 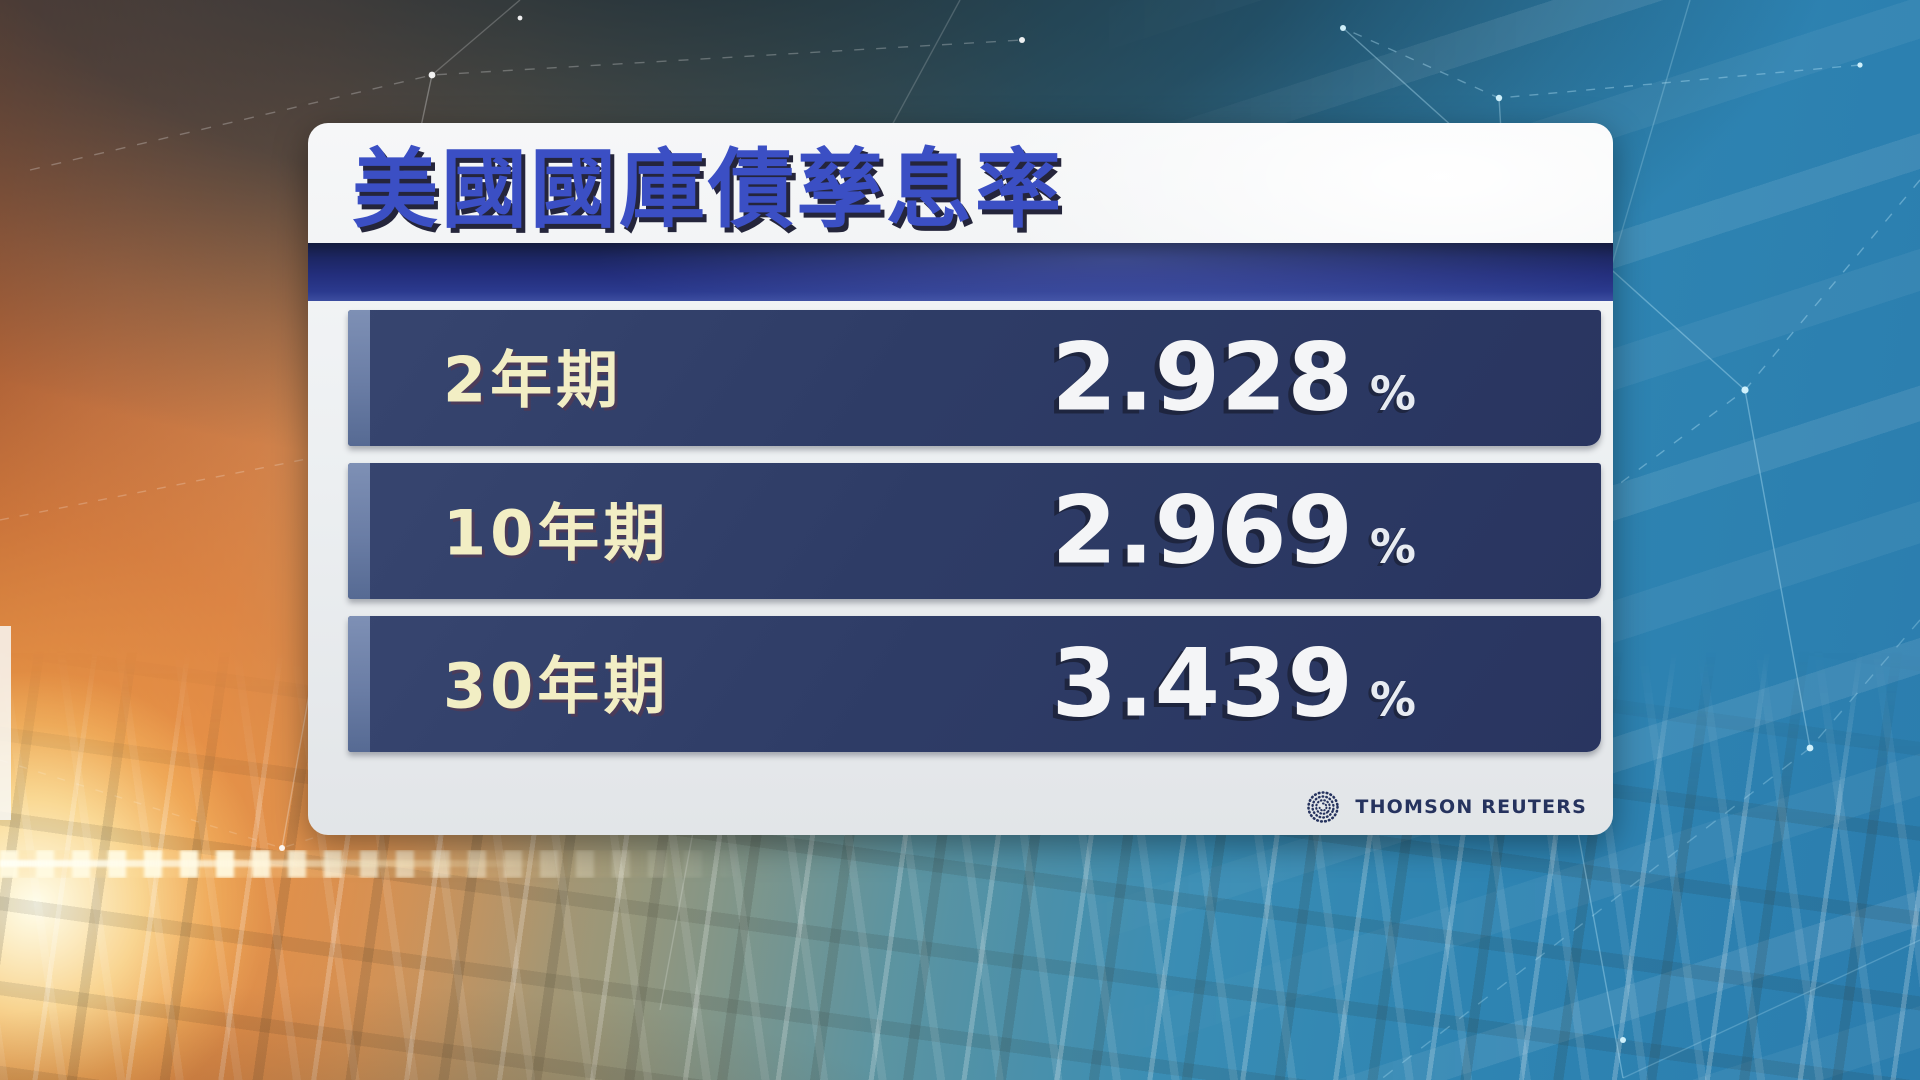 What do you see at coordinates (974, 684) in the screenshot?
I see `table-row: 30年期 3.439 %` at bounding box center [974, 684].